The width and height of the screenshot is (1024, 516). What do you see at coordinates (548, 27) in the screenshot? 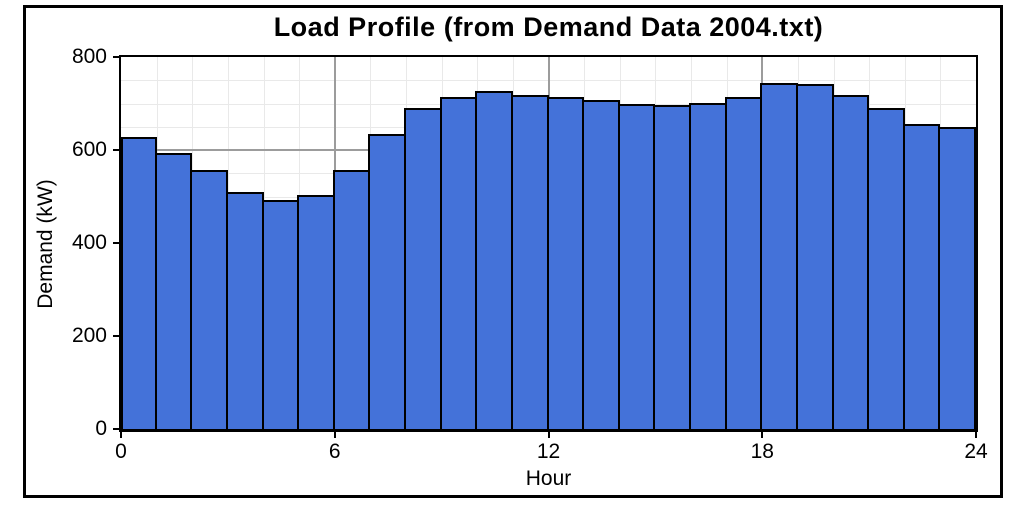
I see `chart-title: Load Profile (from Demand Data 2004.txt)` at bounding box center [548, 27].